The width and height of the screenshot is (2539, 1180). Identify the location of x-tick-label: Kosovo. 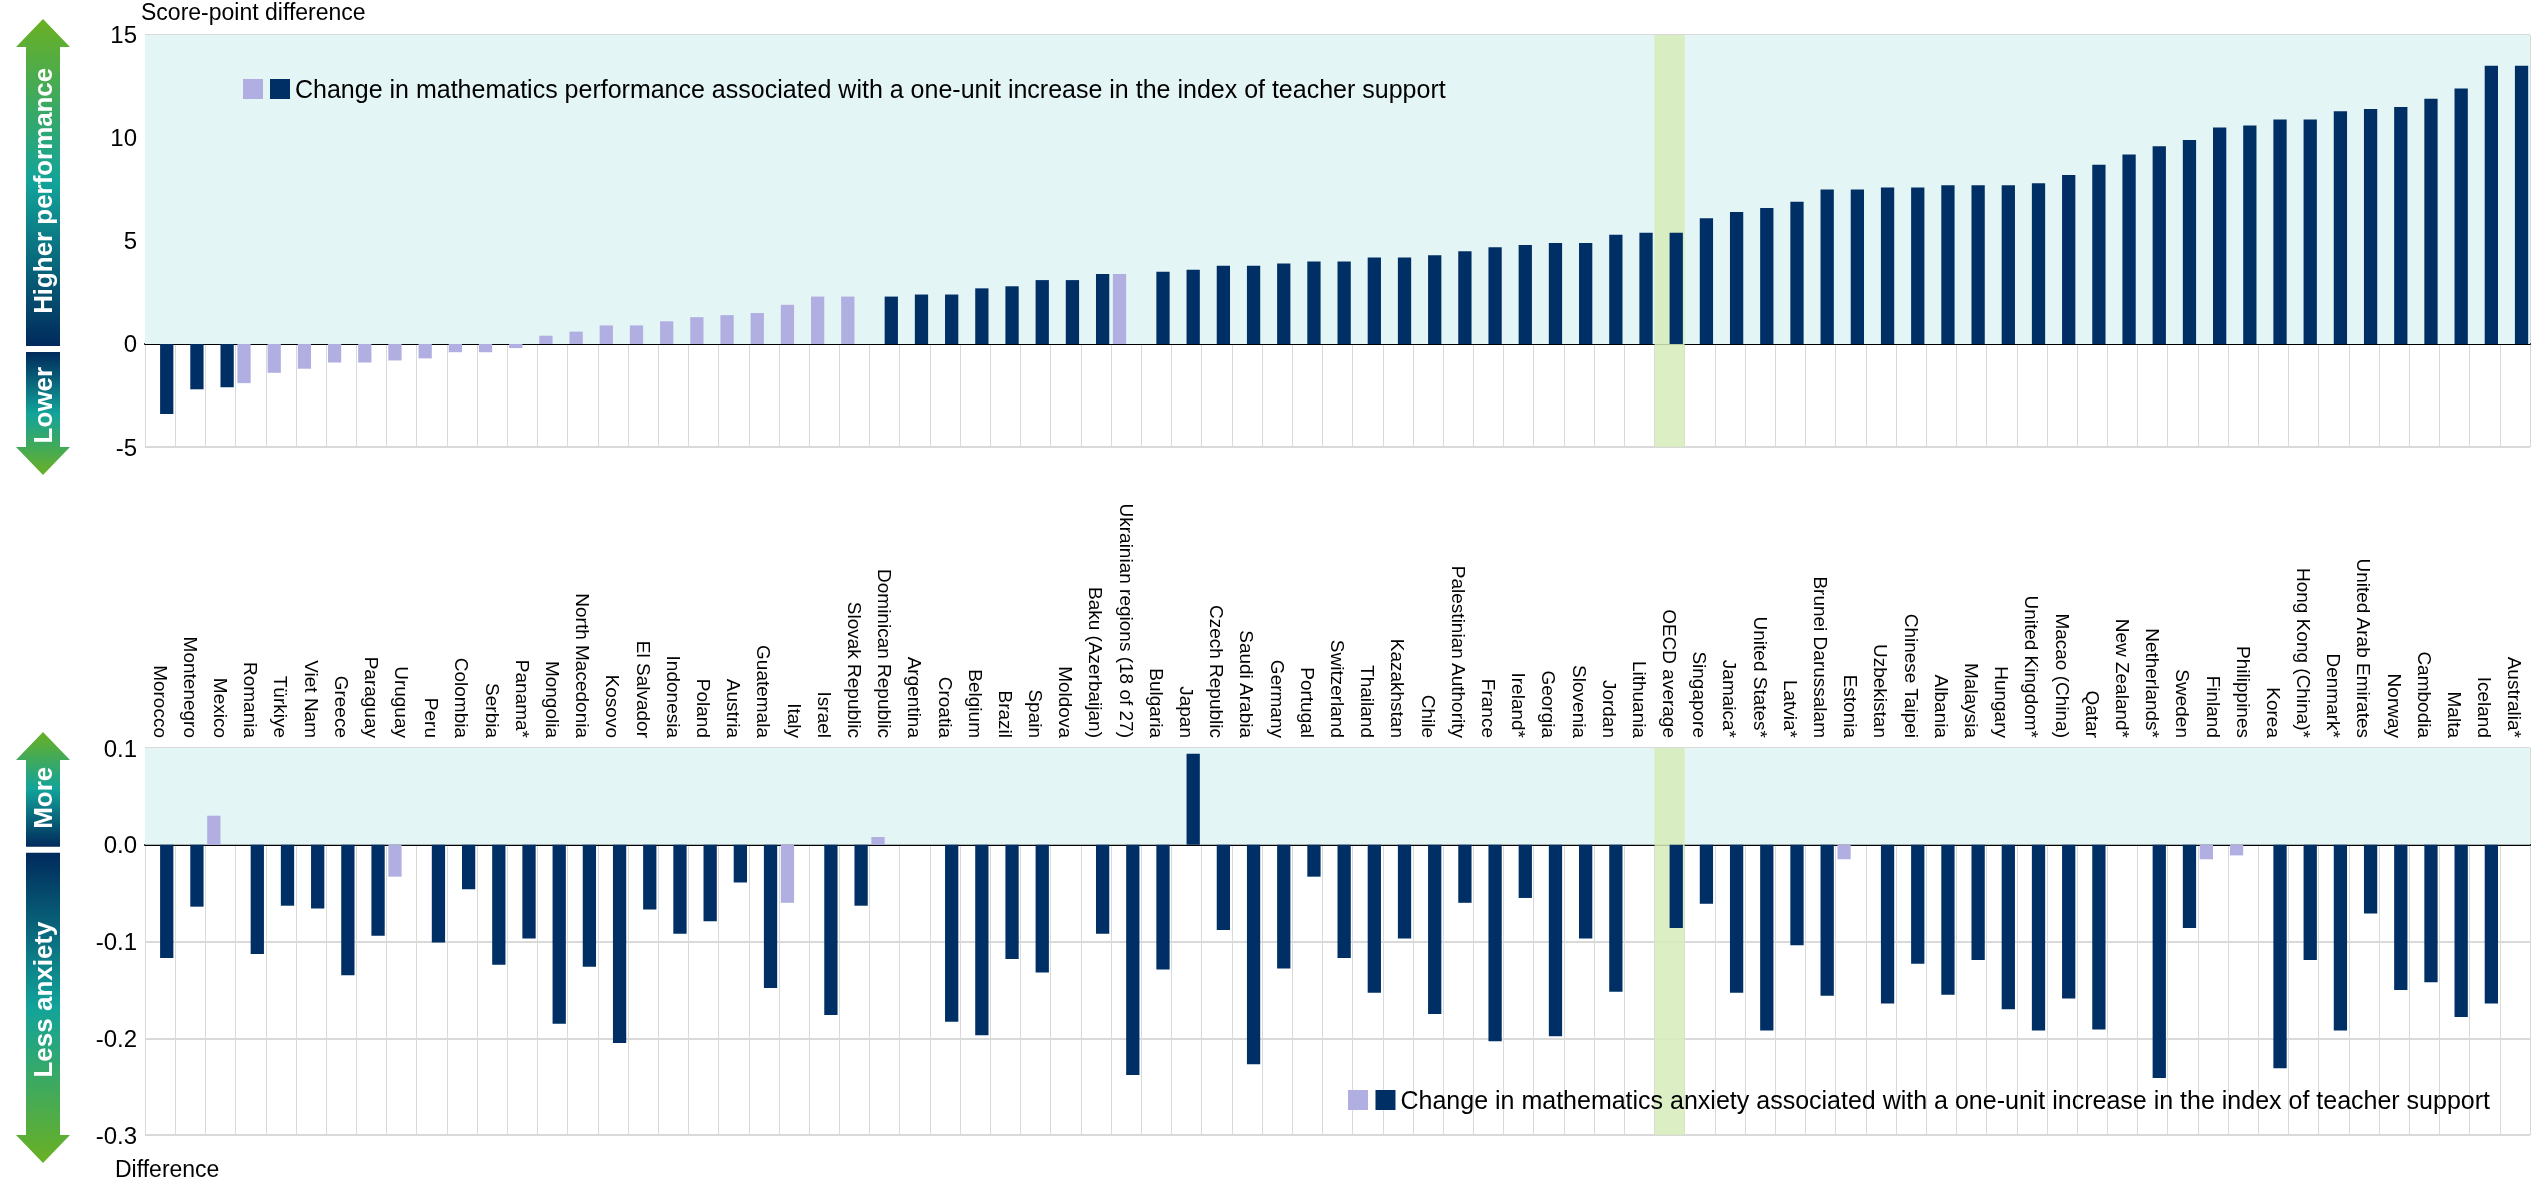
(613, 706).